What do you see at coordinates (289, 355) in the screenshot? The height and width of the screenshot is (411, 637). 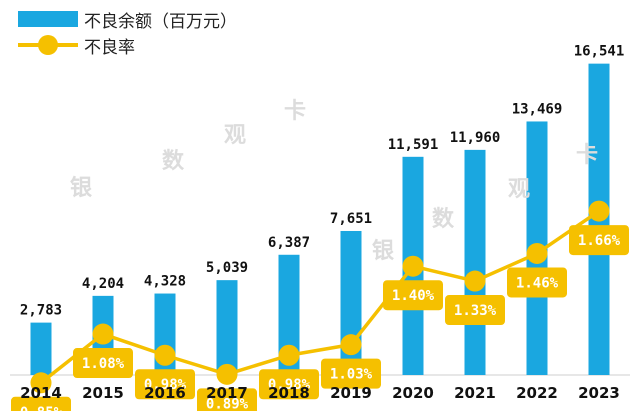 I see `rate-point-2018` at bounding box center [289, 355].